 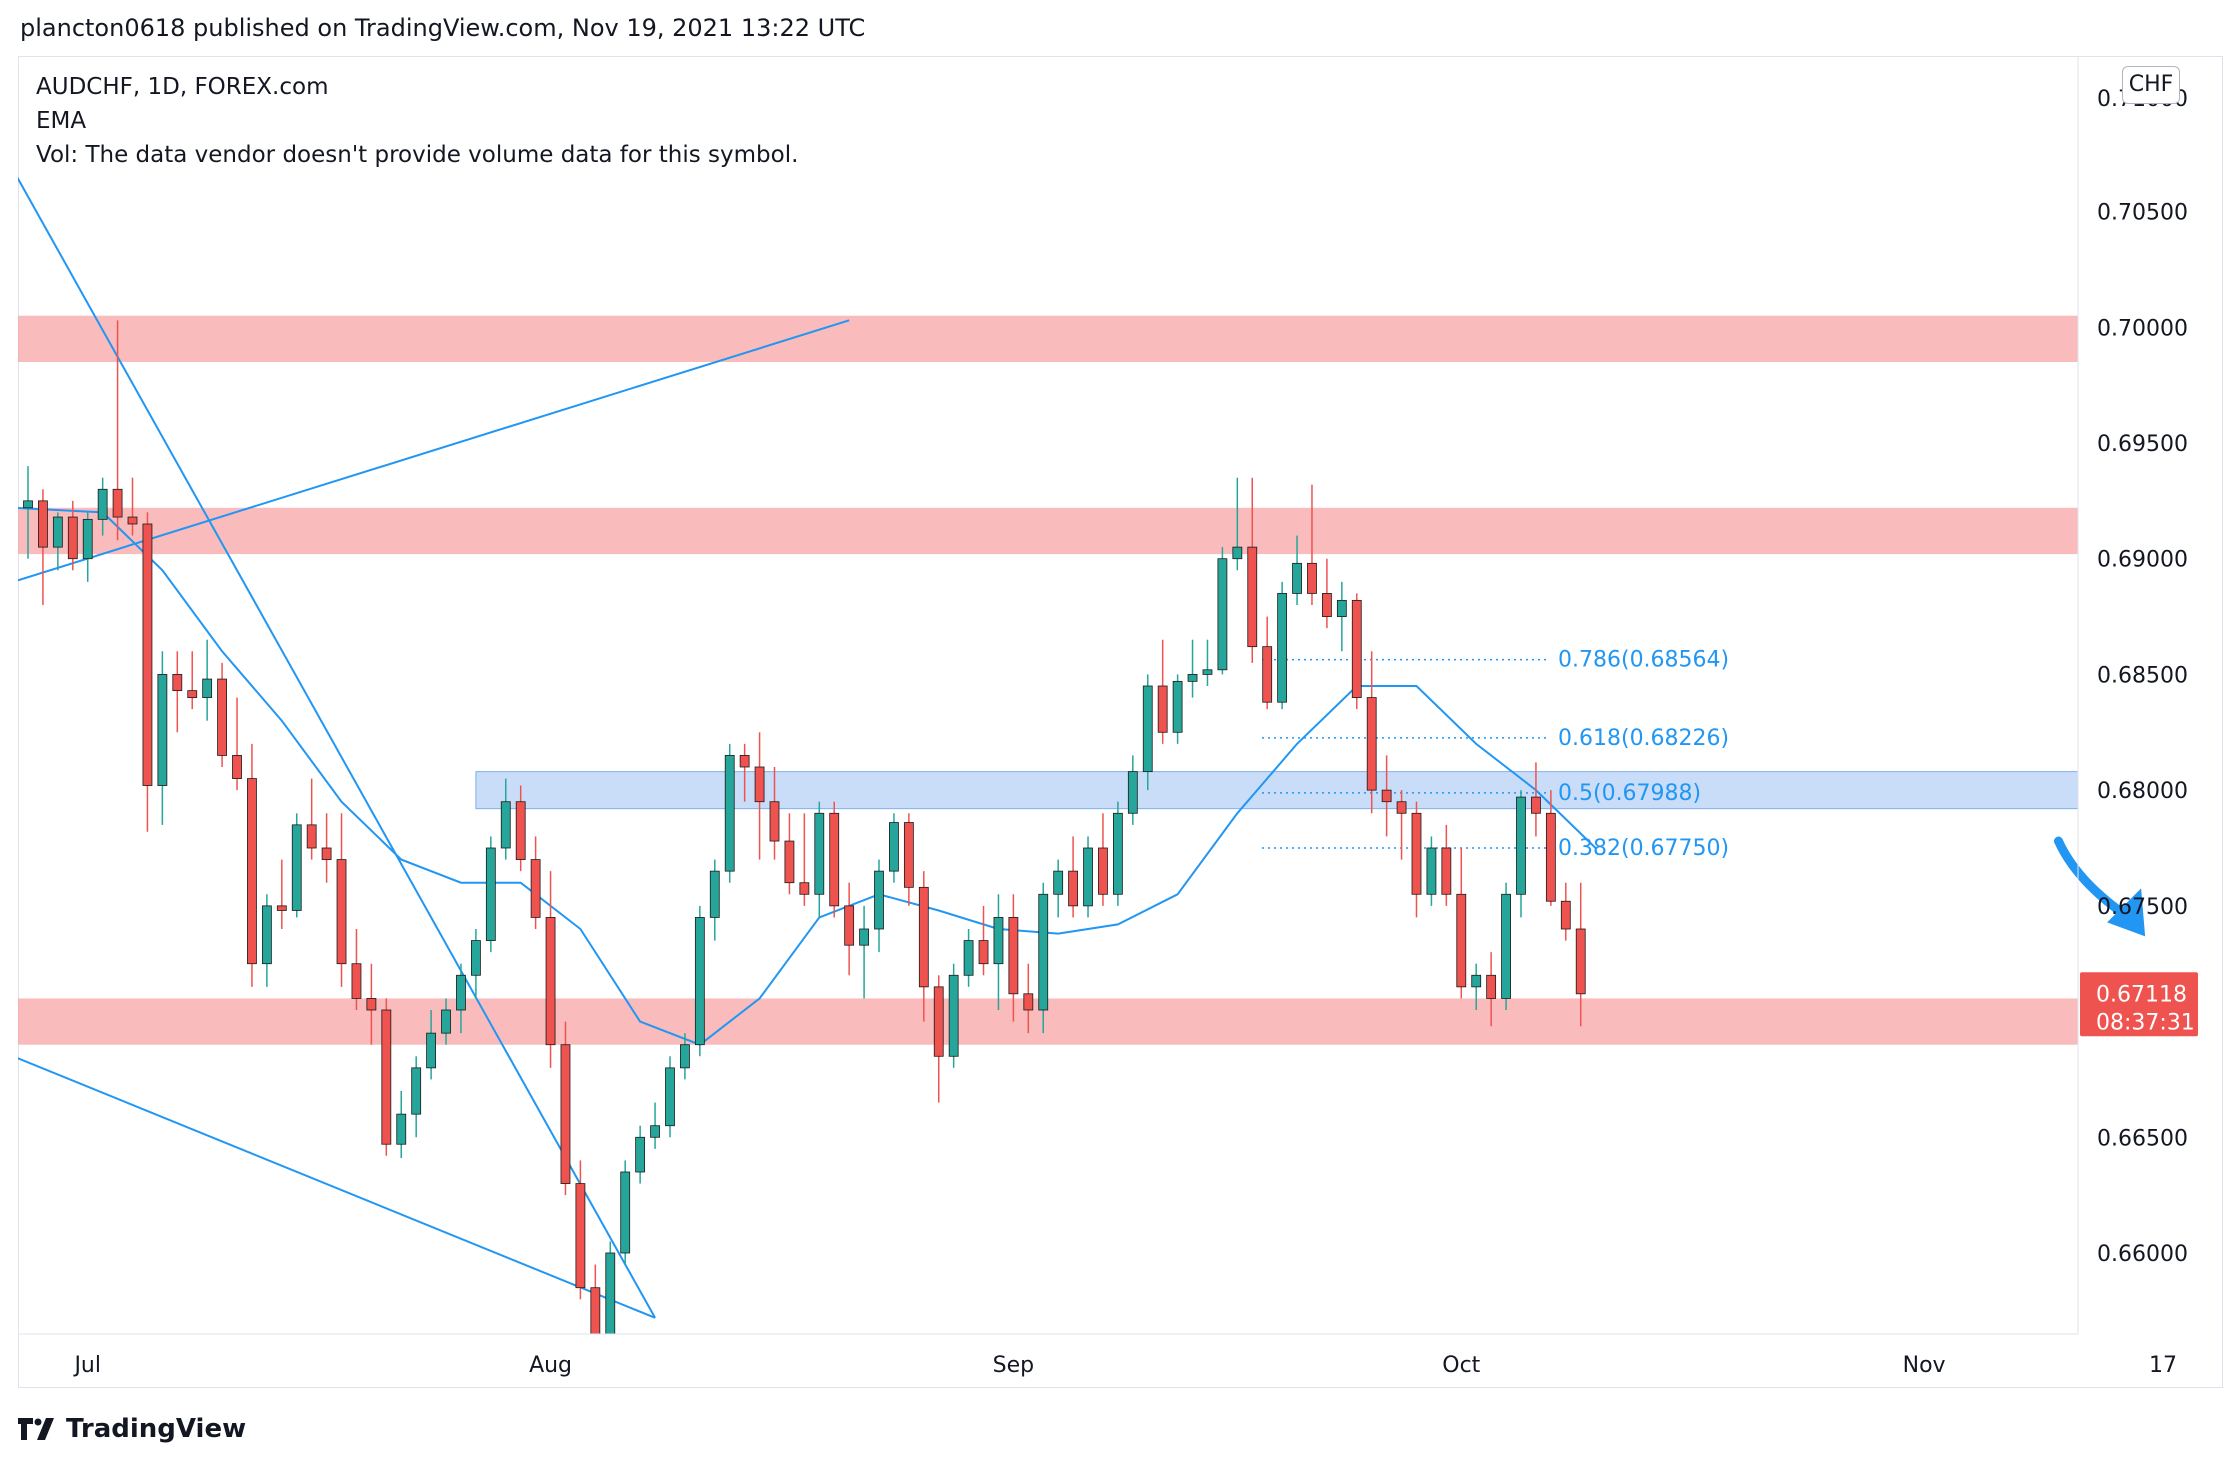 What do you see at coordinates (61, 121) in the screenshot?
I see `ema-indicator-label: EMA` at bounding box center [61, 121].